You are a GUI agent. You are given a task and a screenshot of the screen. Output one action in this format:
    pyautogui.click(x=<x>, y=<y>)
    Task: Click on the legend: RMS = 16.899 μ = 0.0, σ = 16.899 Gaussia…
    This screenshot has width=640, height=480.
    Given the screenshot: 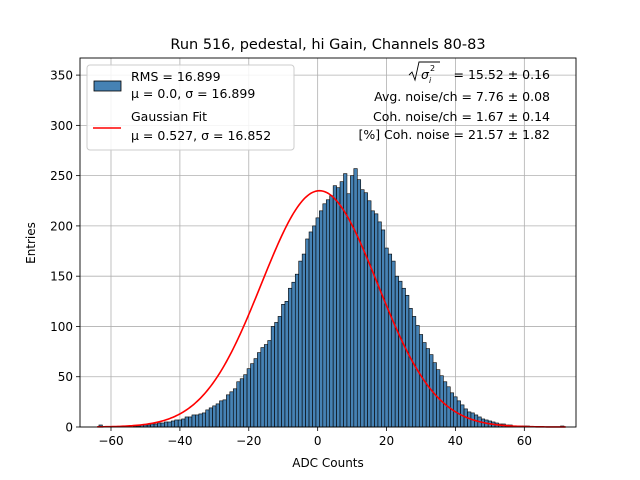 What is the action you would take?
    pyautogui.click(x=190, y=107)
    